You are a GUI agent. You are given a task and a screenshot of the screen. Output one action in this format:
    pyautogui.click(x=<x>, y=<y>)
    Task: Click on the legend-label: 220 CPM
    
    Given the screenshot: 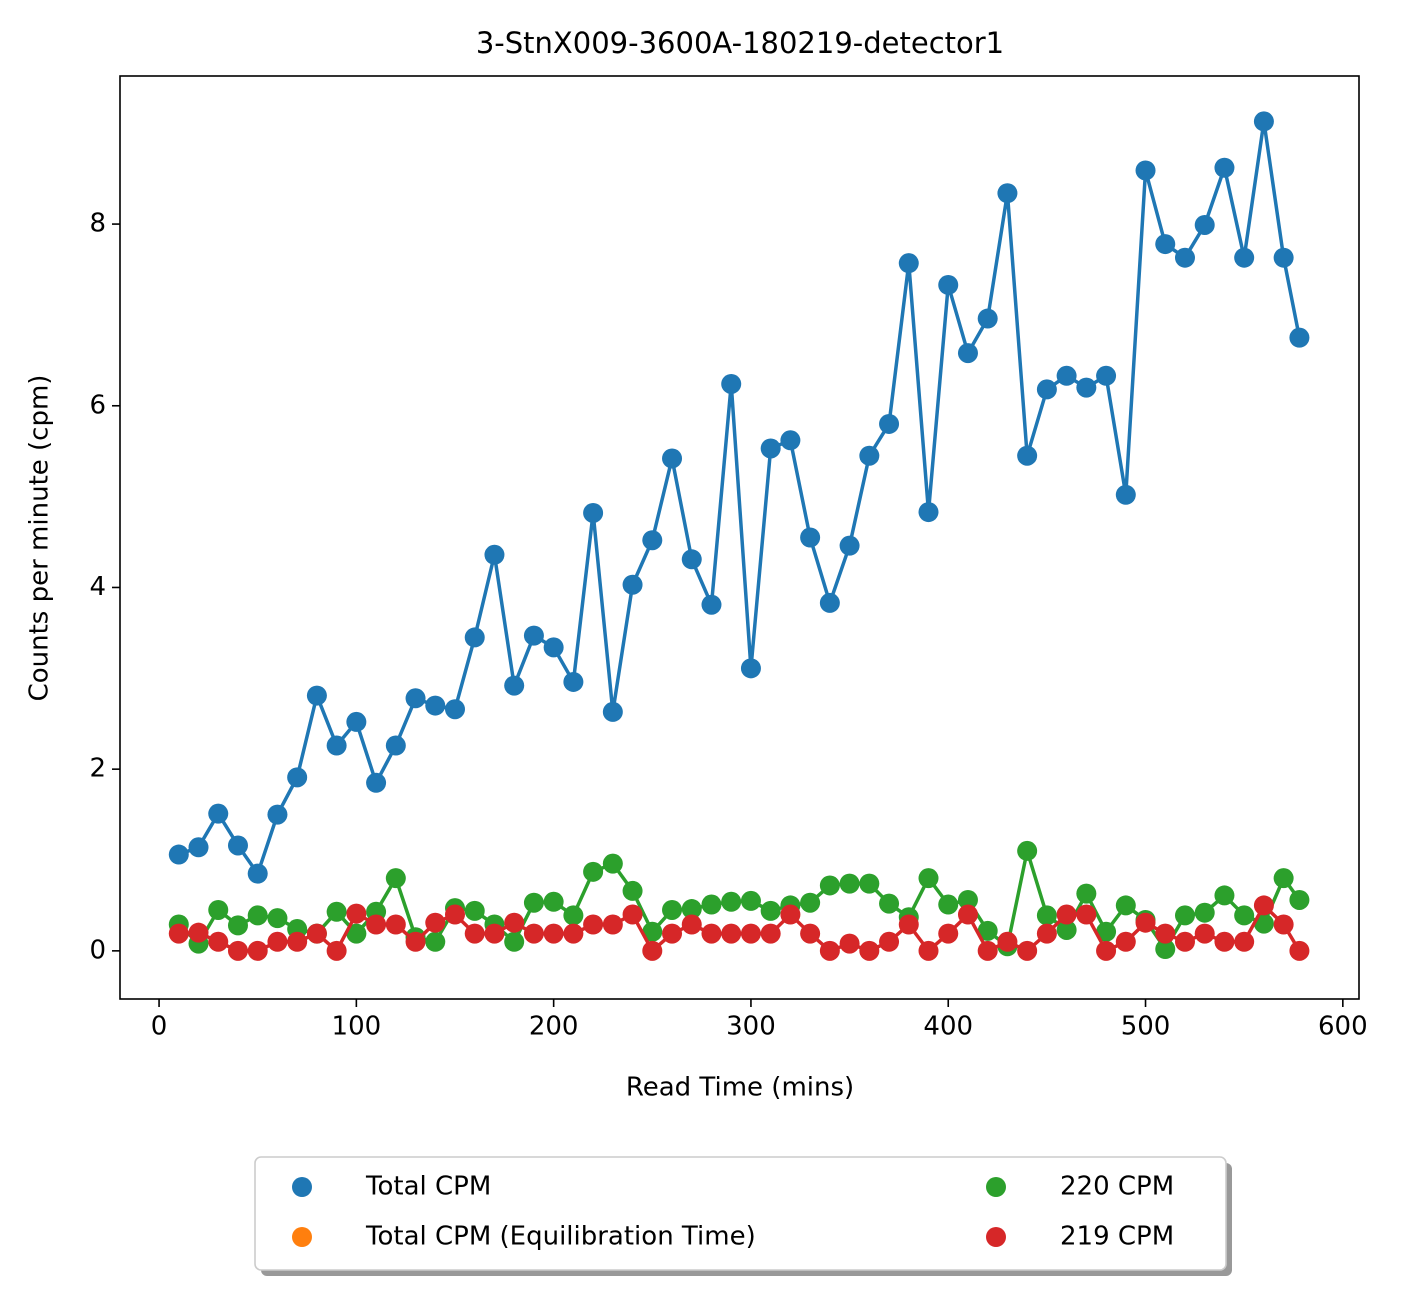 What is the action you would take?
    pyautogui.click(x=1117, y=1187)
    